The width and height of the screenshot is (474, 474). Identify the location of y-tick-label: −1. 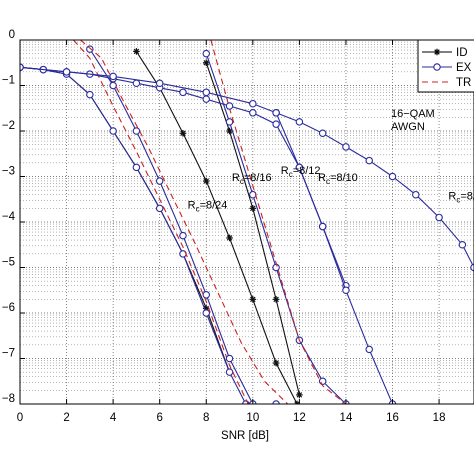
(8, 81).